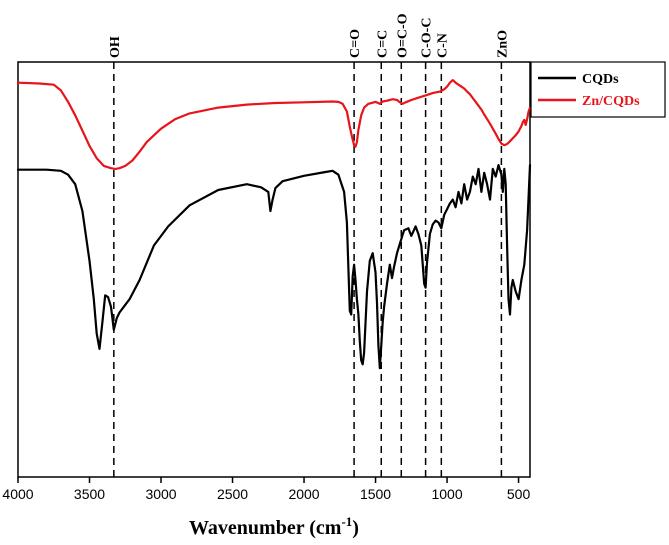  What do you see at coordinates (266, 489) in the screenshot?
I see `x-axis-ticks: 4000 3500 3000 2500 2000 1500 1000 500` at bounding box center [266, 489].